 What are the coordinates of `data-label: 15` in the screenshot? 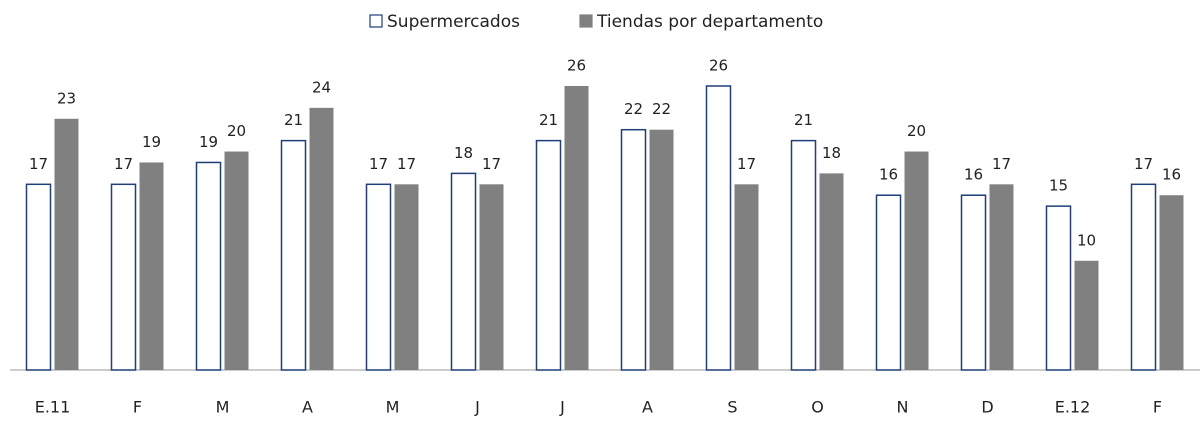 It's located at (1058, 186).